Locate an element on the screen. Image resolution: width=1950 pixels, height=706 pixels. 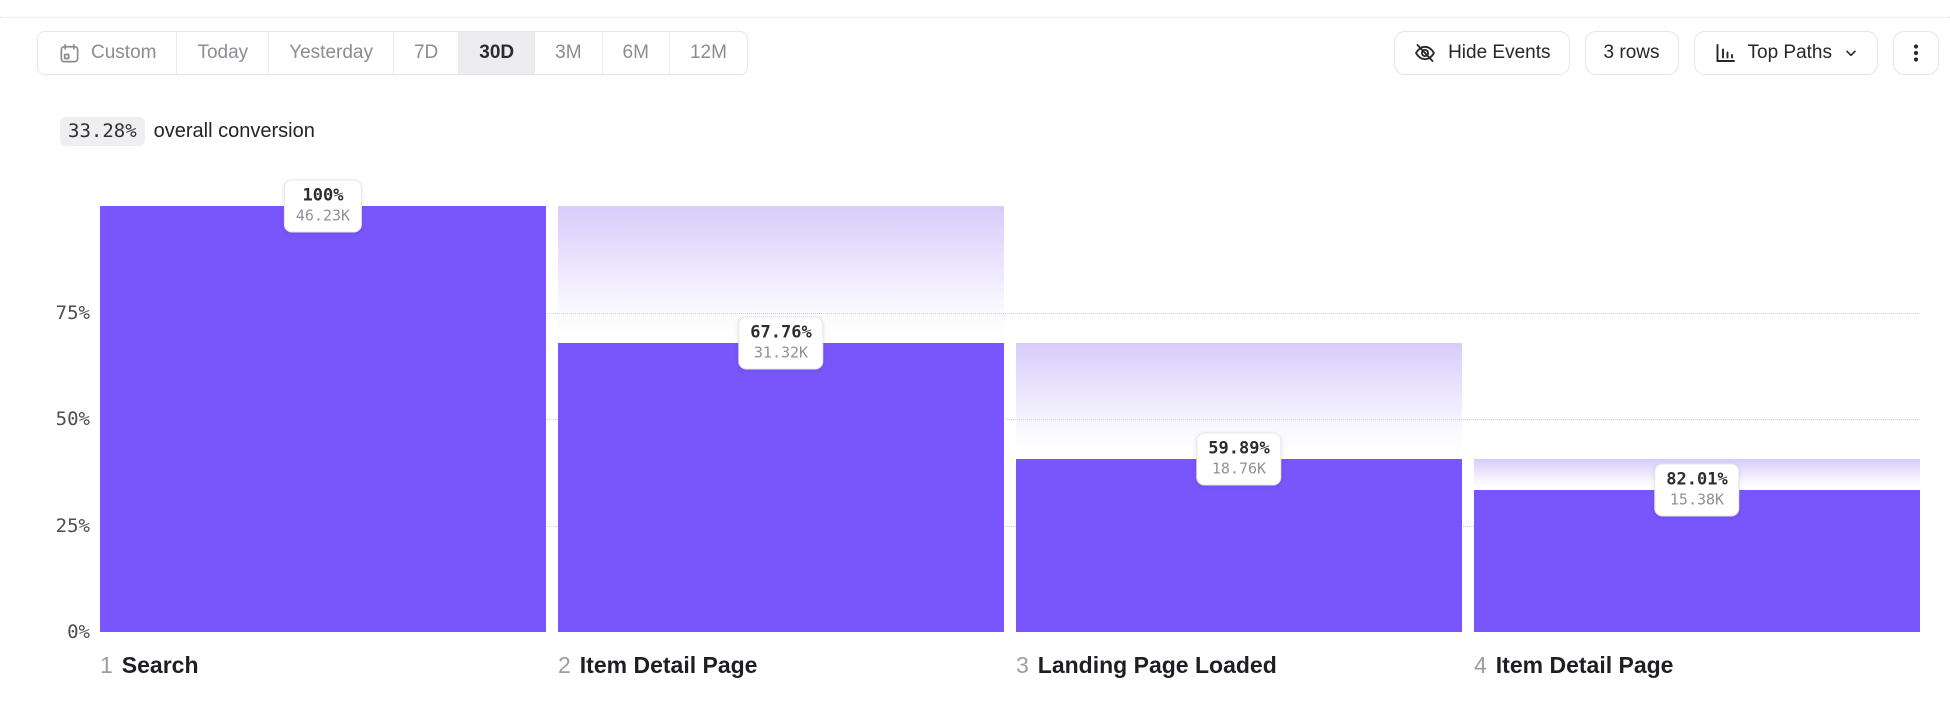
date-range-6m: 6M is located at coordinates (635, 53).